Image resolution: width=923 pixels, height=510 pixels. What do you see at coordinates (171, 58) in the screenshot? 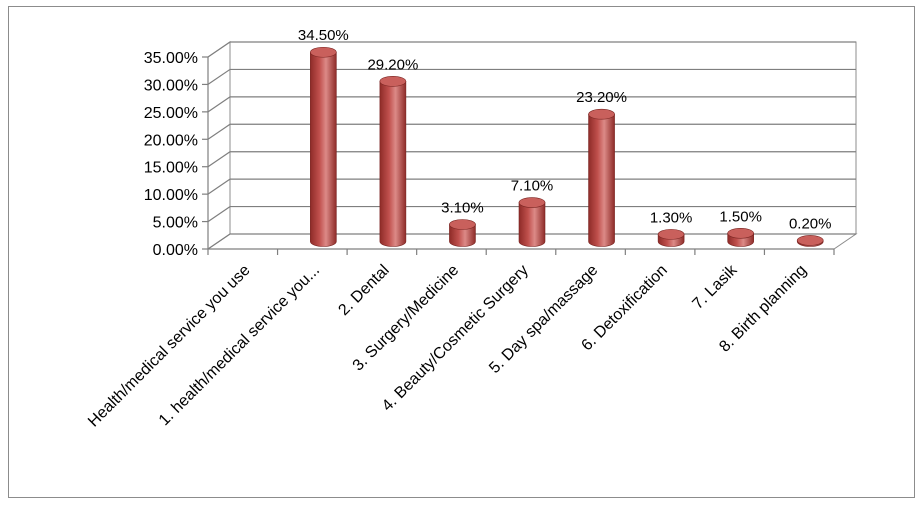
I see `y-tick-label: 35.00%` at bounding box center [171, 58].